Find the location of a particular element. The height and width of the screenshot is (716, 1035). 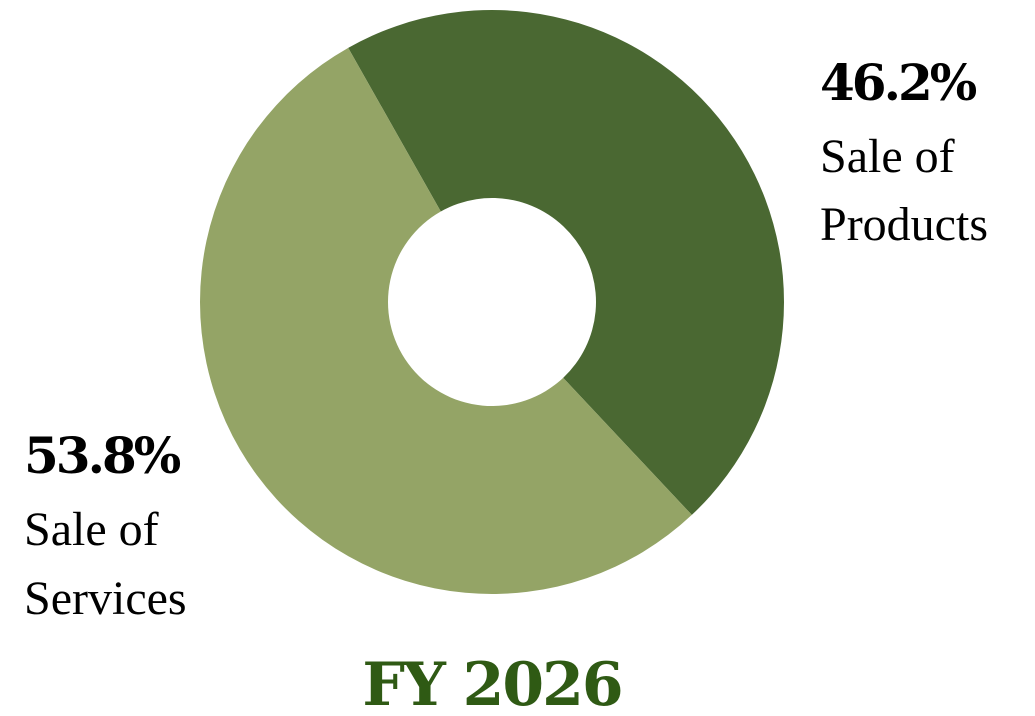

slice-label-products-line1: Sale of is located at coordinates (887, 156).